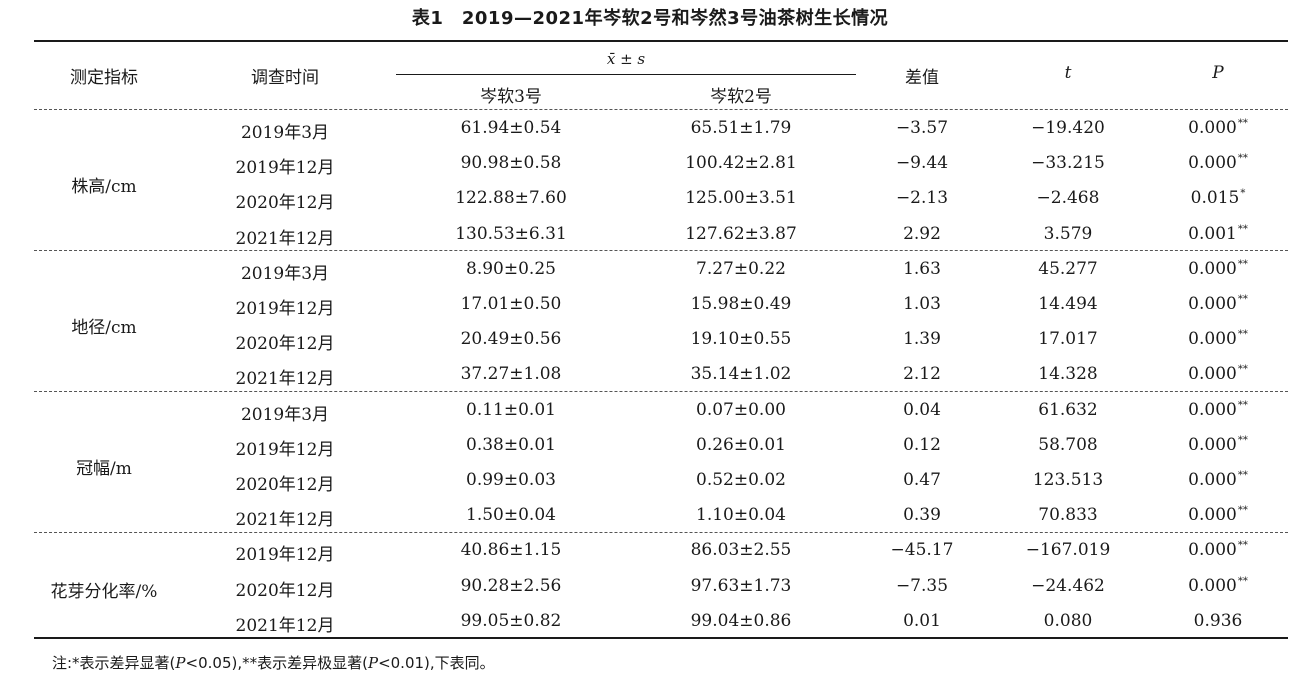  I want to click on p-value: 0.936, so click(1218, 620).